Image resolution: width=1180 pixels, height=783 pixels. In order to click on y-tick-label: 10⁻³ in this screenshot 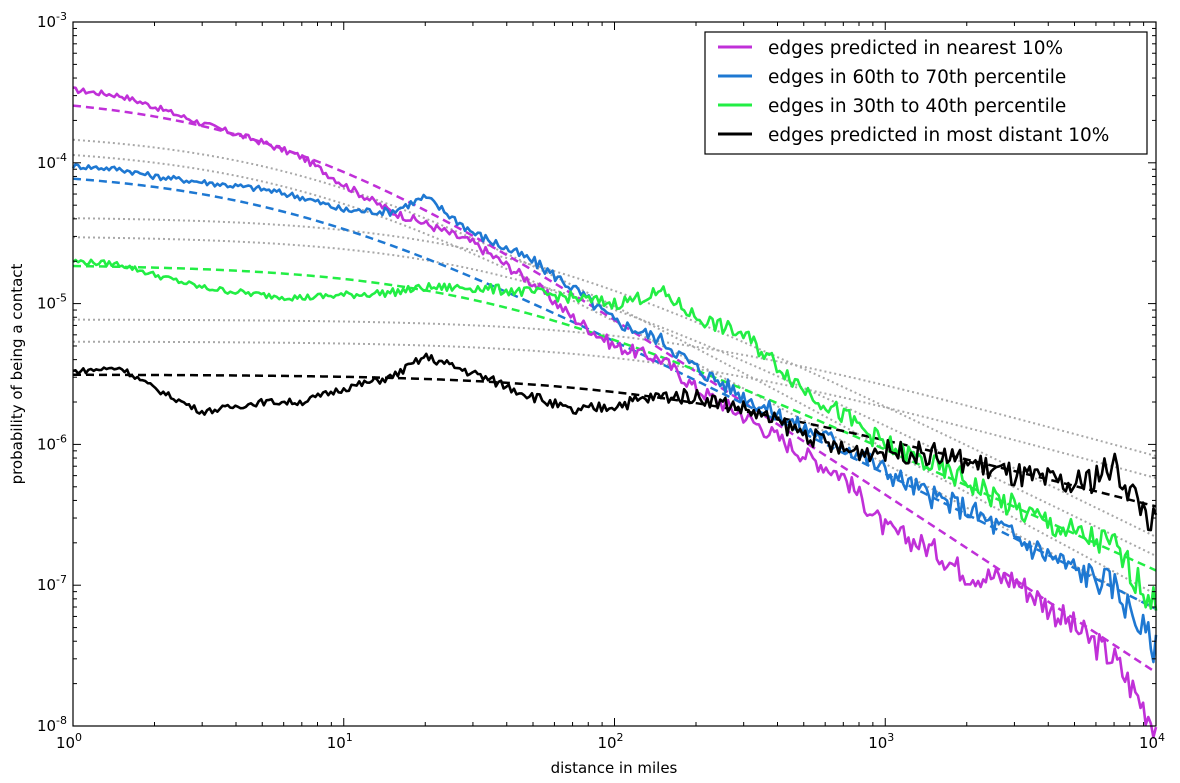, I will do `click(52, 20)`.